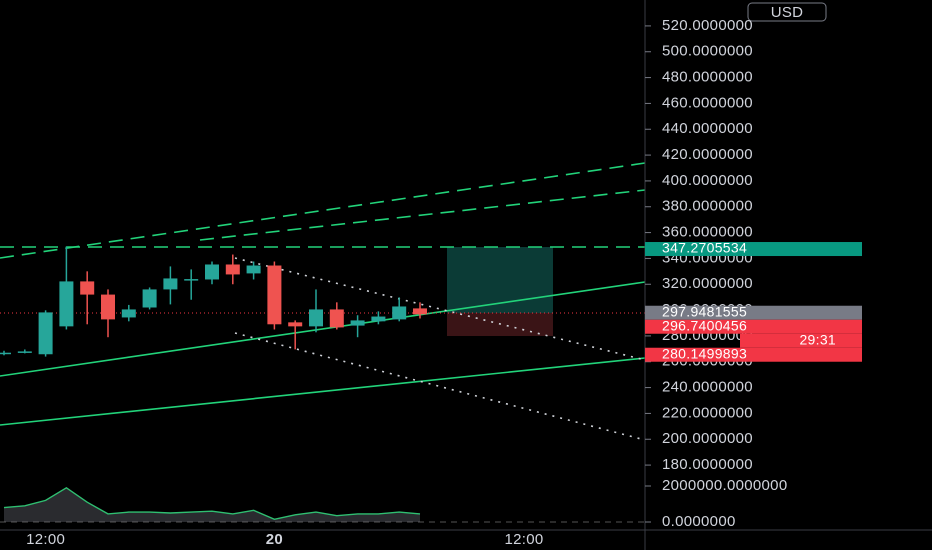 This screenshot has width=932, height=550. What do you see at coordinates (707, 464) in the screenshot?
I see `y-tick-label: 180.0000000` at bounding box center [707, 464].